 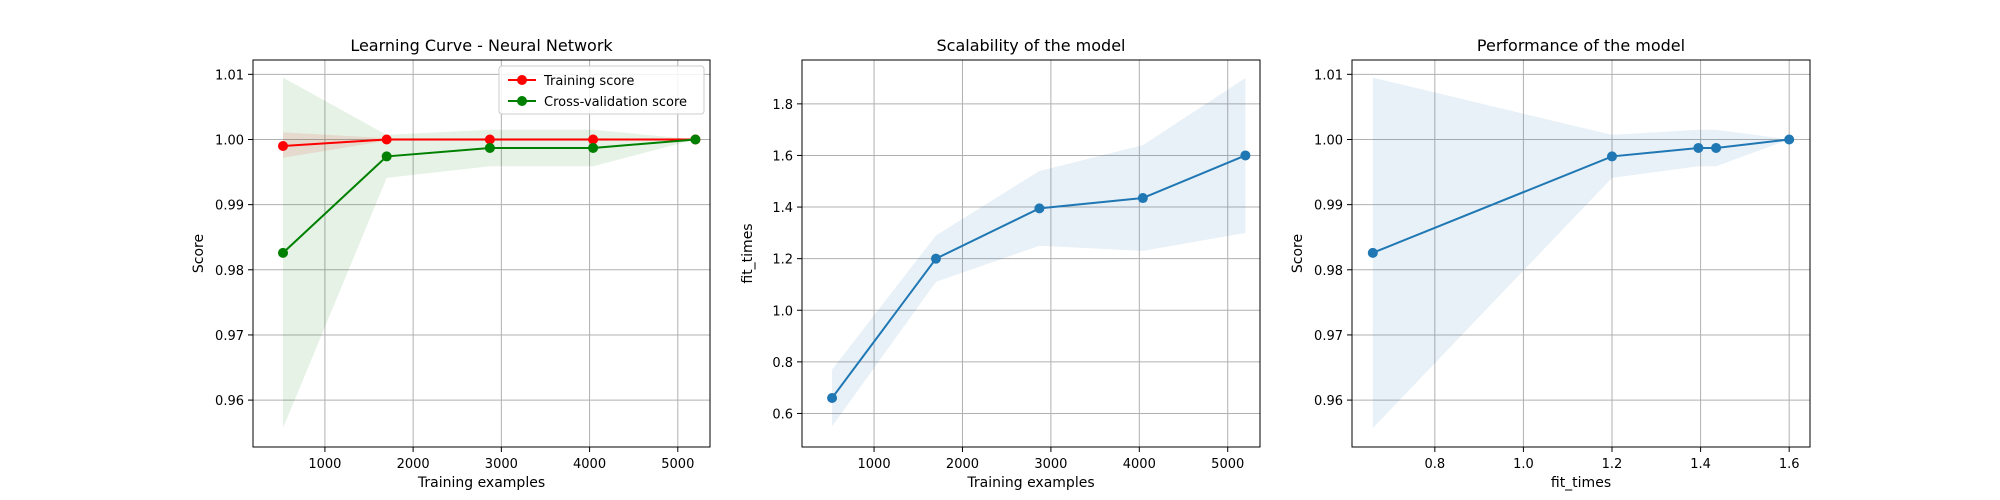 I want to click on x-axis-label: fit_times, so click(x=1581, y=483).